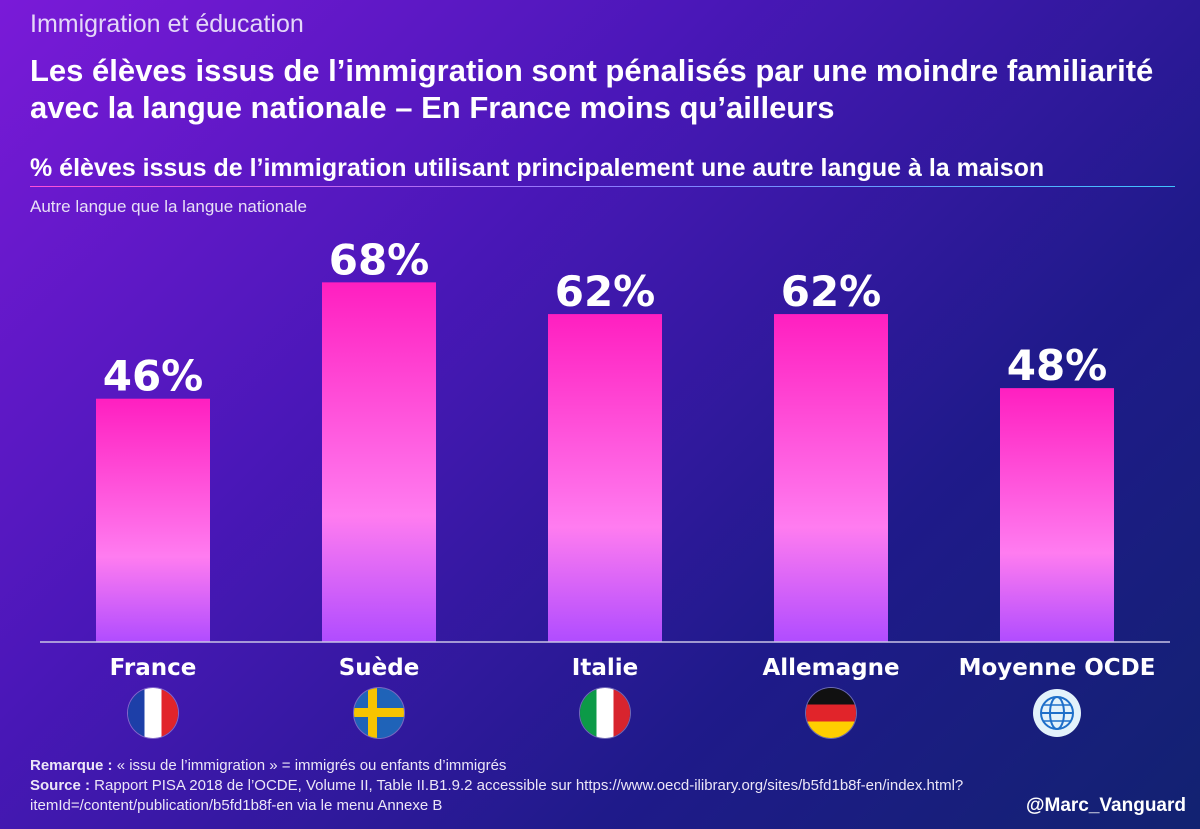 The width and height of the screenshot is (1200, 829). Describe the element at coordinates (1057, 713) in the screenshot. I see `globe-icon` at that location.